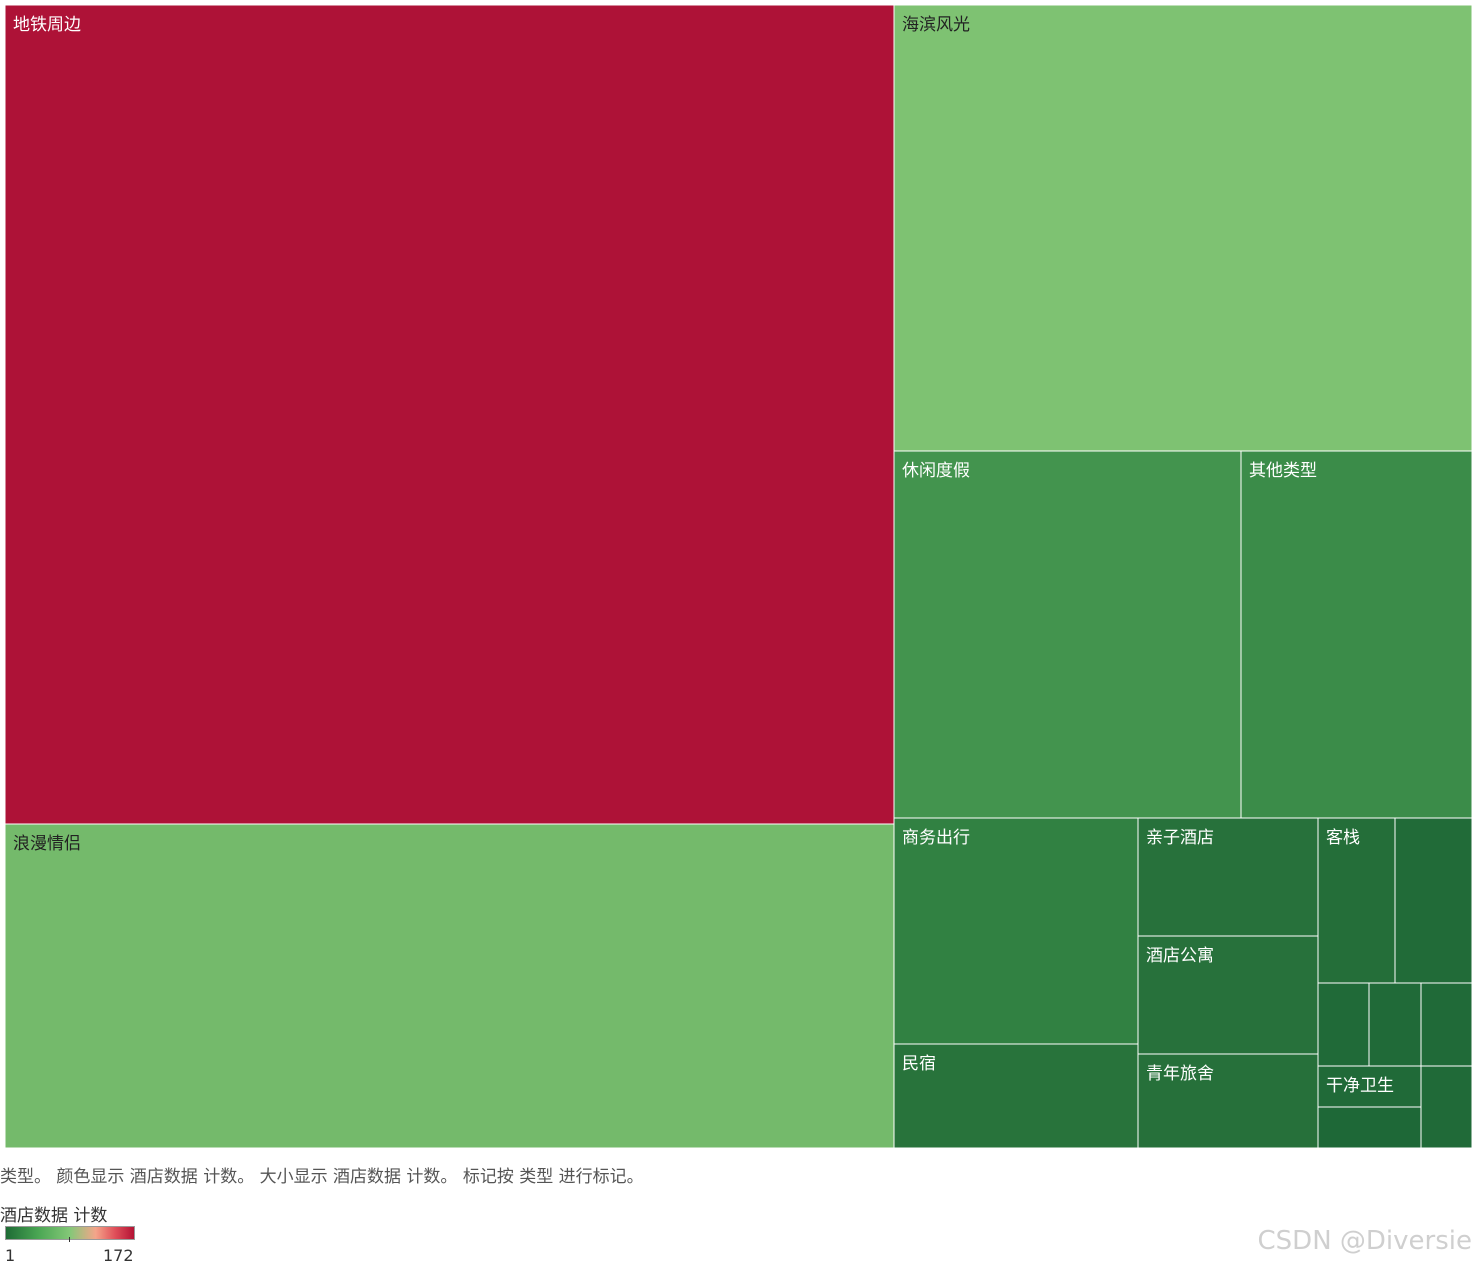 Image resolution: width=1476 pixels, height=1269 pixels. Describe the element at coordinates (69, 1239) in the screenshot. I see `legend-tick` at that location.